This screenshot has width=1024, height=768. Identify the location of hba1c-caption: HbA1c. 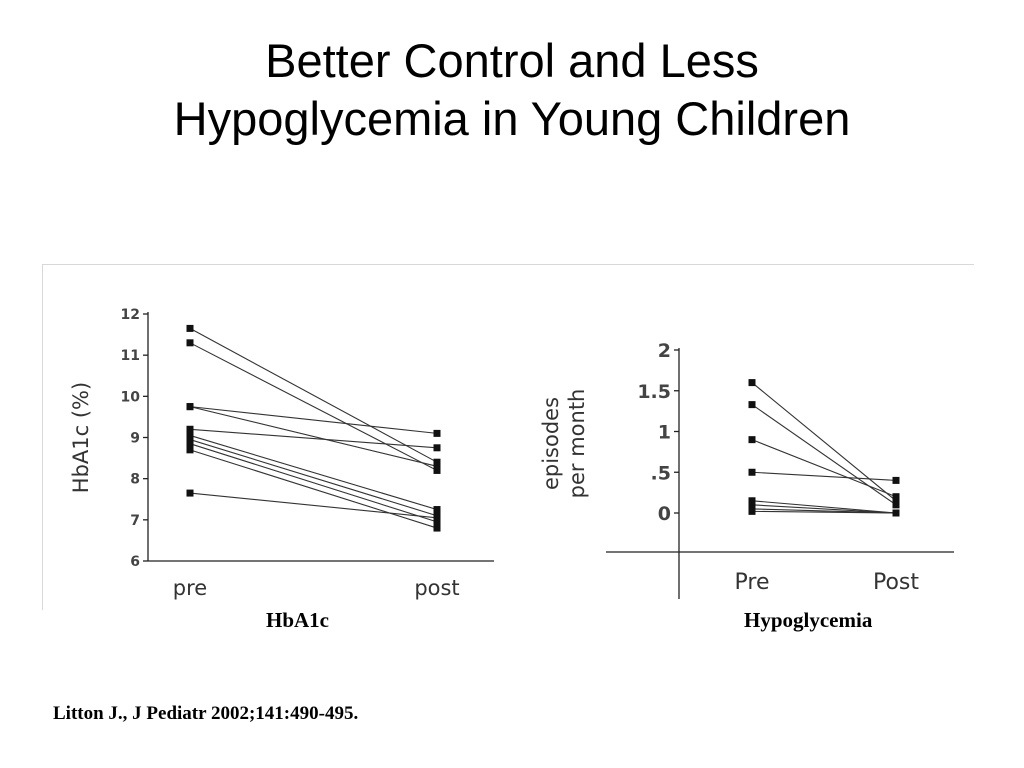
(297, 620).